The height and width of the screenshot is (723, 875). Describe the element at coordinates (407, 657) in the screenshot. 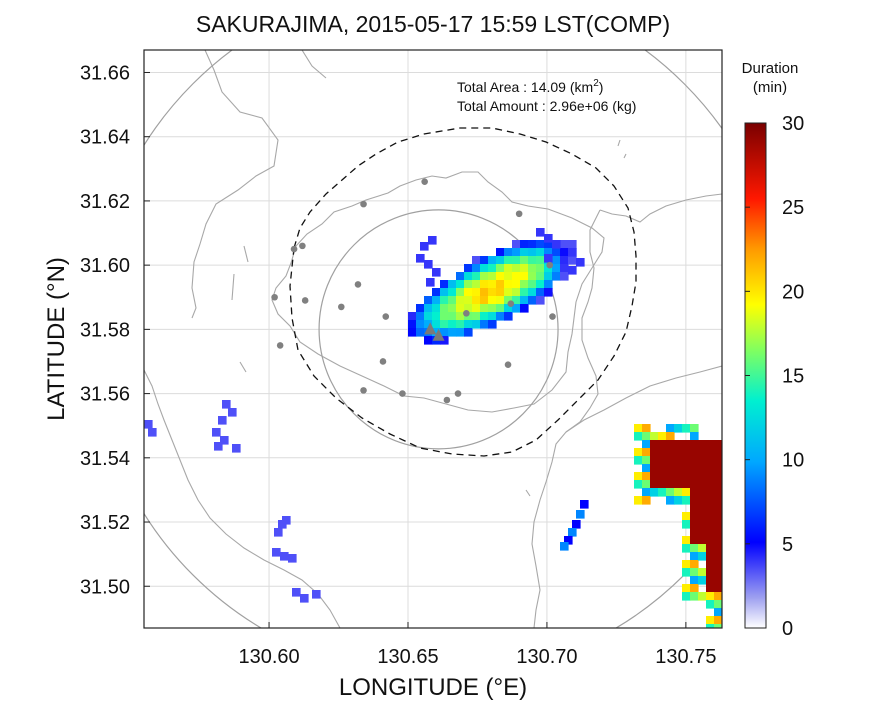

I see `x-tick-label: 130.65` at that location.